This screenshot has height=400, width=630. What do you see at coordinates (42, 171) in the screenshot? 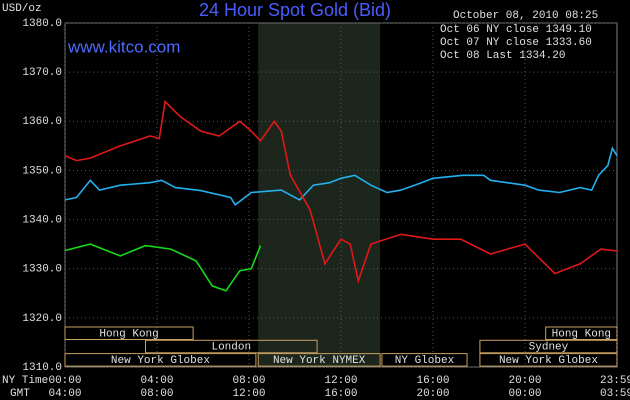
I see `y-tick-label: 1350.0` at bounding box center [42, 171].